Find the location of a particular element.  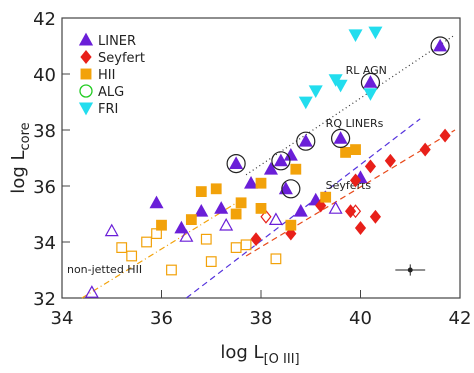

y-tick-label: 32 is located at coordinates (44, 299).